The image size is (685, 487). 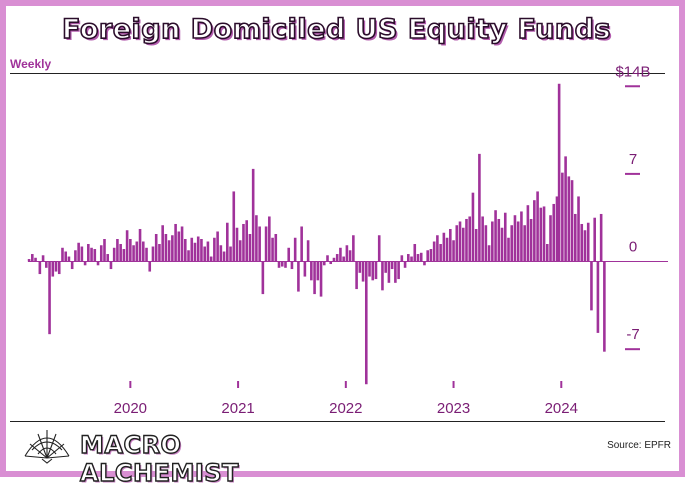 I want to click on x-tick-label: 2022, so click(x=345, y=408).